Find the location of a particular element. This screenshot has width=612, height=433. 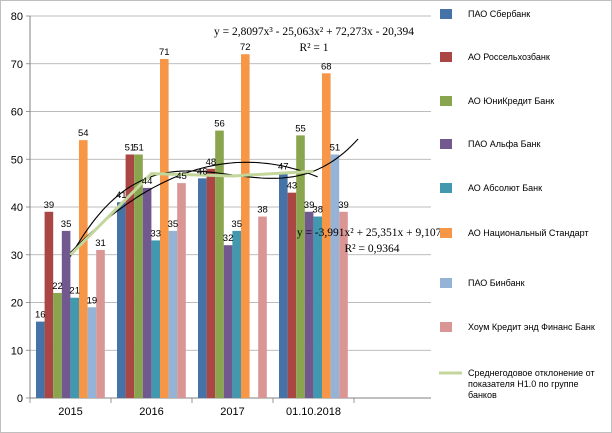

legend-entry: ПАО Бинбанк is located at coordinates (496, 283).